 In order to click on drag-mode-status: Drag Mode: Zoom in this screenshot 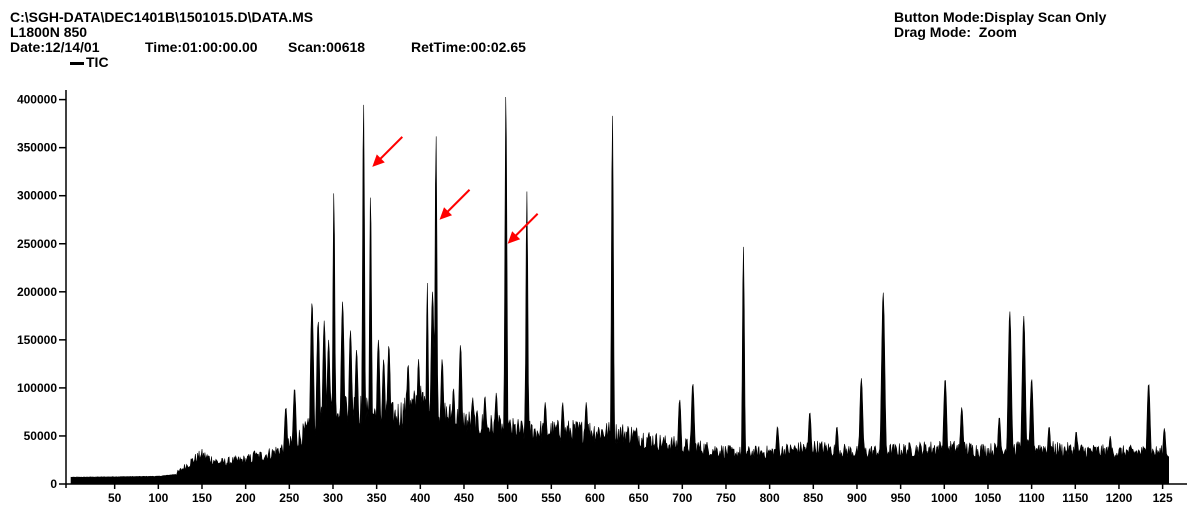, I will do `click(955, 32)`.